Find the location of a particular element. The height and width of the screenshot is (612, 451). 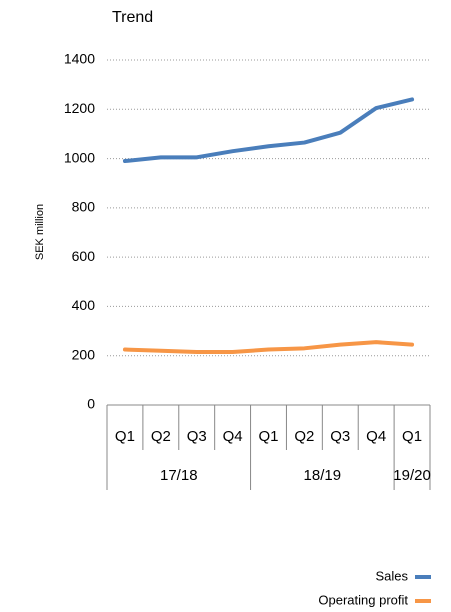

y-axis-label: SEK million is located at coordinates (40, 232).